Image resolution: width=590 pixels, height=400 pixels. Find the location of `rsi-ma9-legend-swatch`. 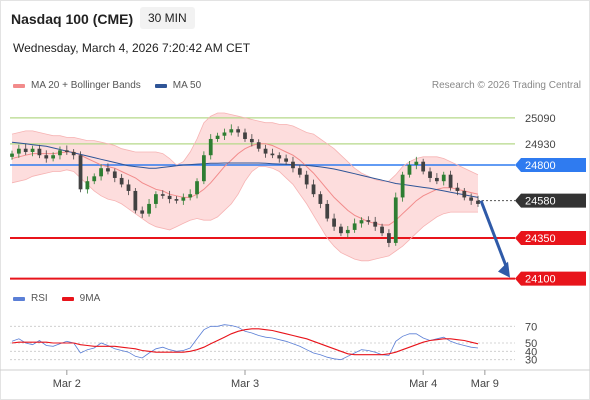

rsi-ma9-legend-swatch is located at coordinates (67, 298).